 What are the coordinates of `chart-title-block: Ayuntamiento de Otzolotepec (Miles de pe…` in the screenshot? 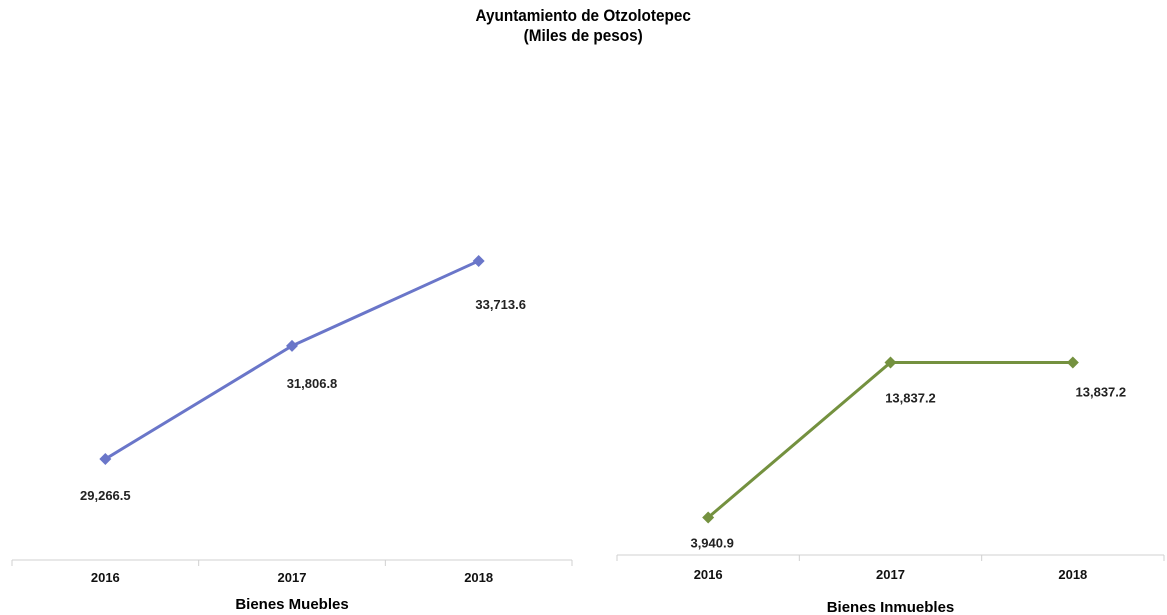 It's located at (583, 26).